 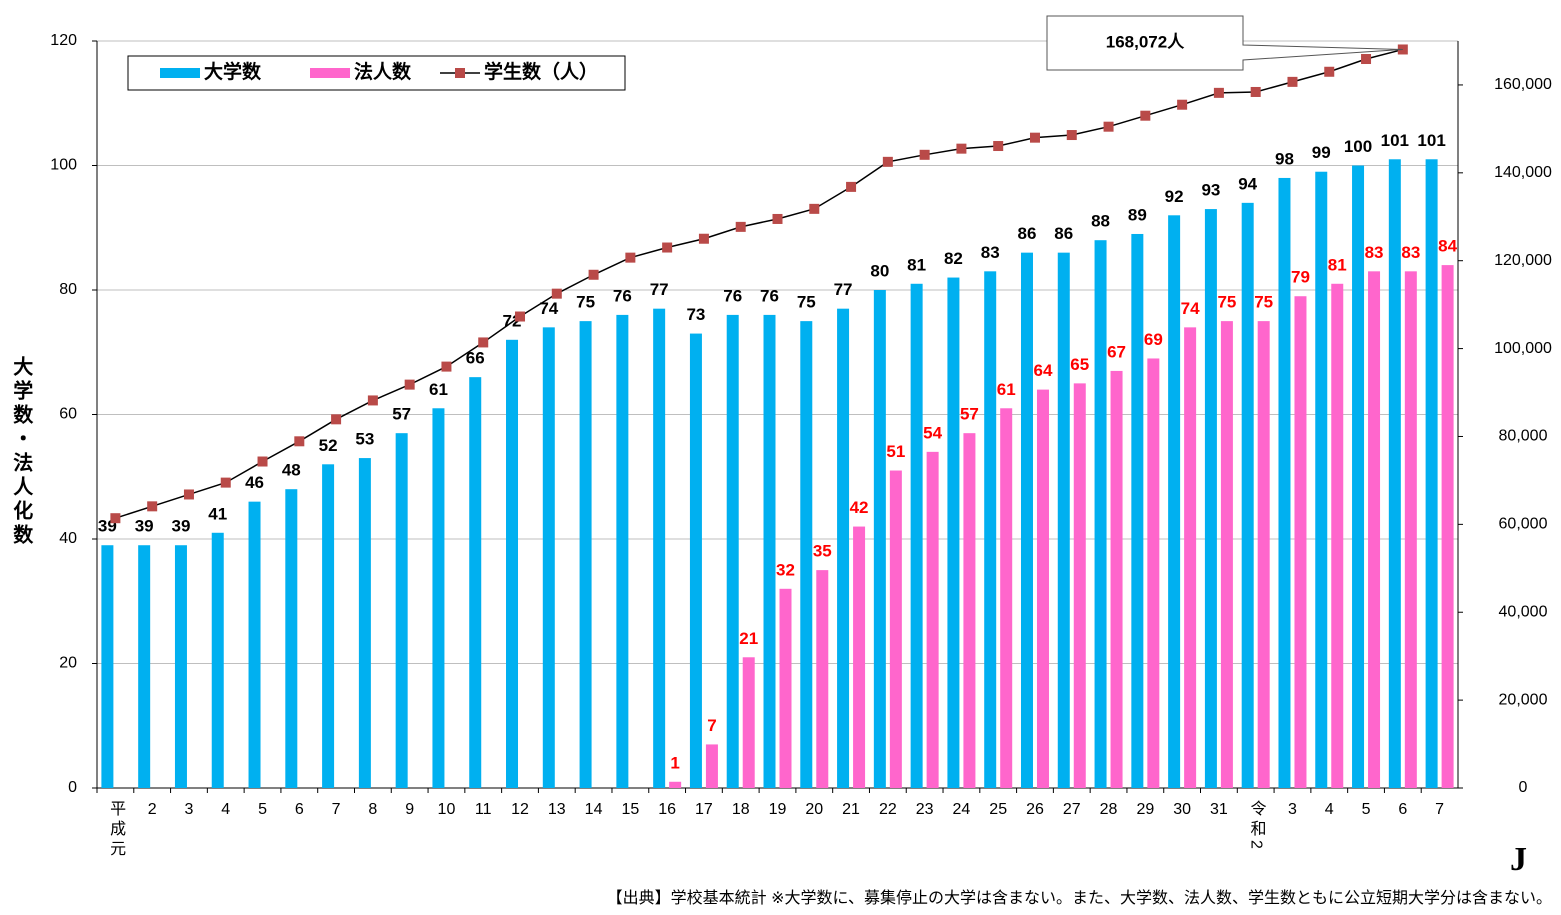 What do you see at coordinates (1079, 364) in the screenshot?
I see `bar-label: 65` at bounding box center [1079, 364].